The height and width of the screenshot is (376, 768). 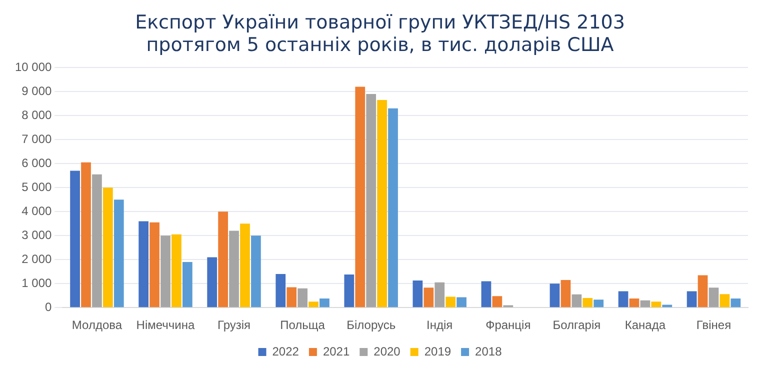 What do you see at coordinates (380, 33) in the screenshot?
I see `chart-title: Експорт України товарної групи УКТЗЕД/HS 2103 протягом 5 останніх років, в тис. доларів США` at bounding box center [380, 33].